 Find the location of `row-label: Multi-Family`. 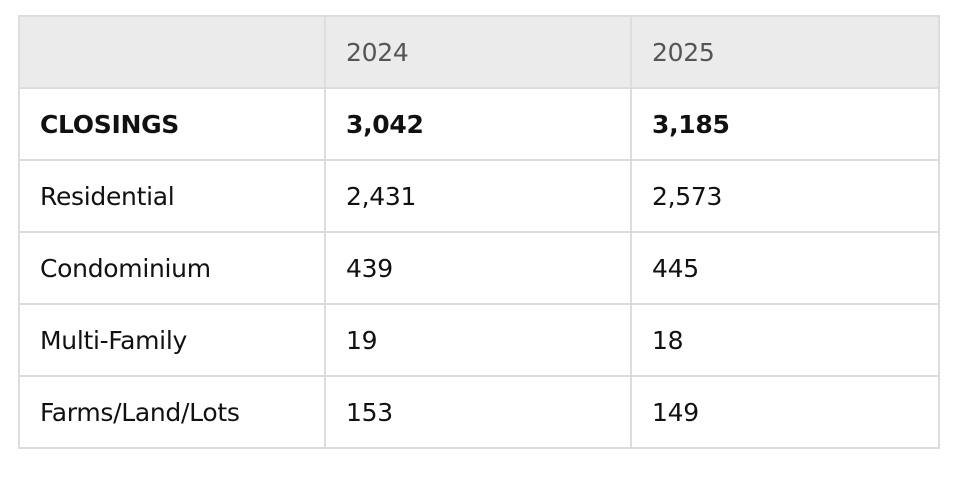

row-label: Multi-Family is located at coordinates (172, 340).